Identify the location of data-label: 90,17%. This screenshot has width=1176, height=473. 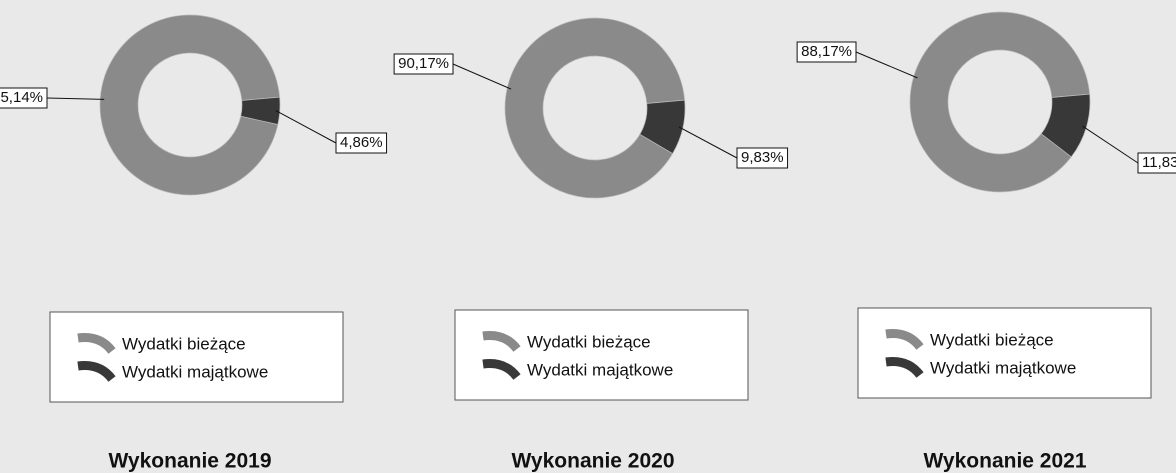
(423, 63).